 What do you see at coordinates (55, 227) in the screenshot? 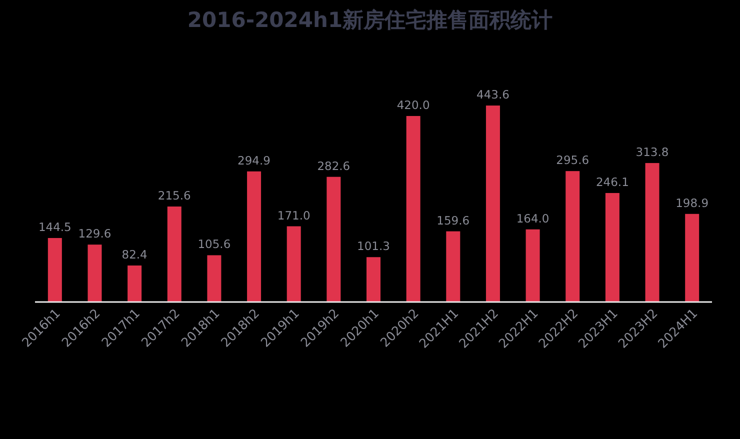
I see `data-label: 144.5` at bounding box center [55, 227].